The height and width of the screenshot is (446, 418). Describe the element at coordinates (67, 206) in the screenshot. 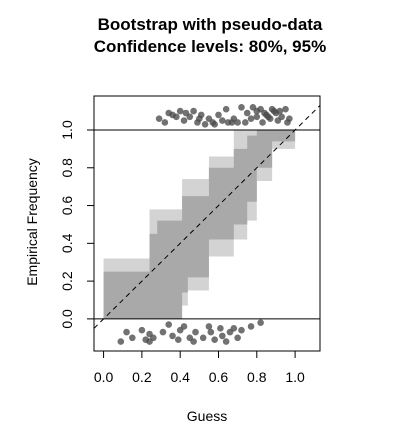

I see `y-tick-label: 0.6` at that location.